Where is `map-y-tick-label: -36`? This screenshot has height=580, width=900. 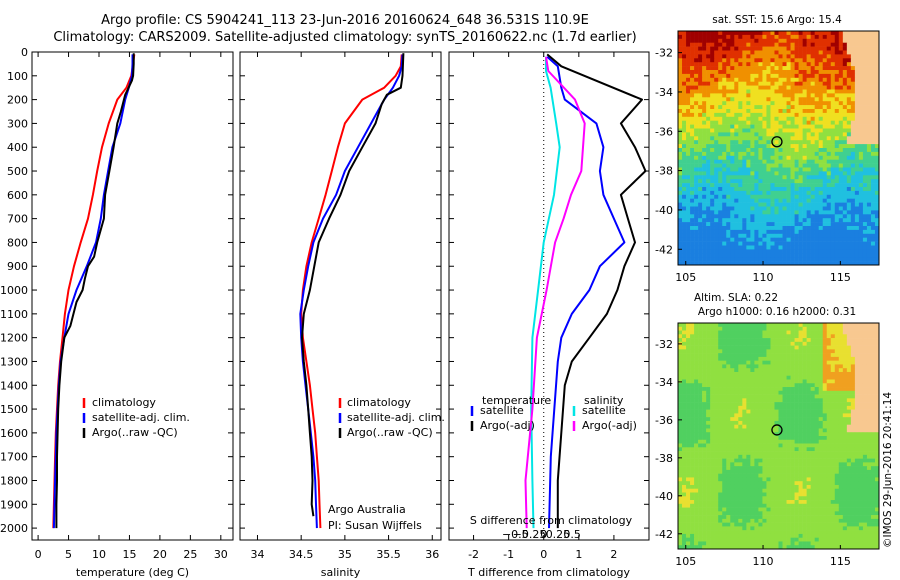 map-y-tick-label: -36 is located at coordinates (664, 131).